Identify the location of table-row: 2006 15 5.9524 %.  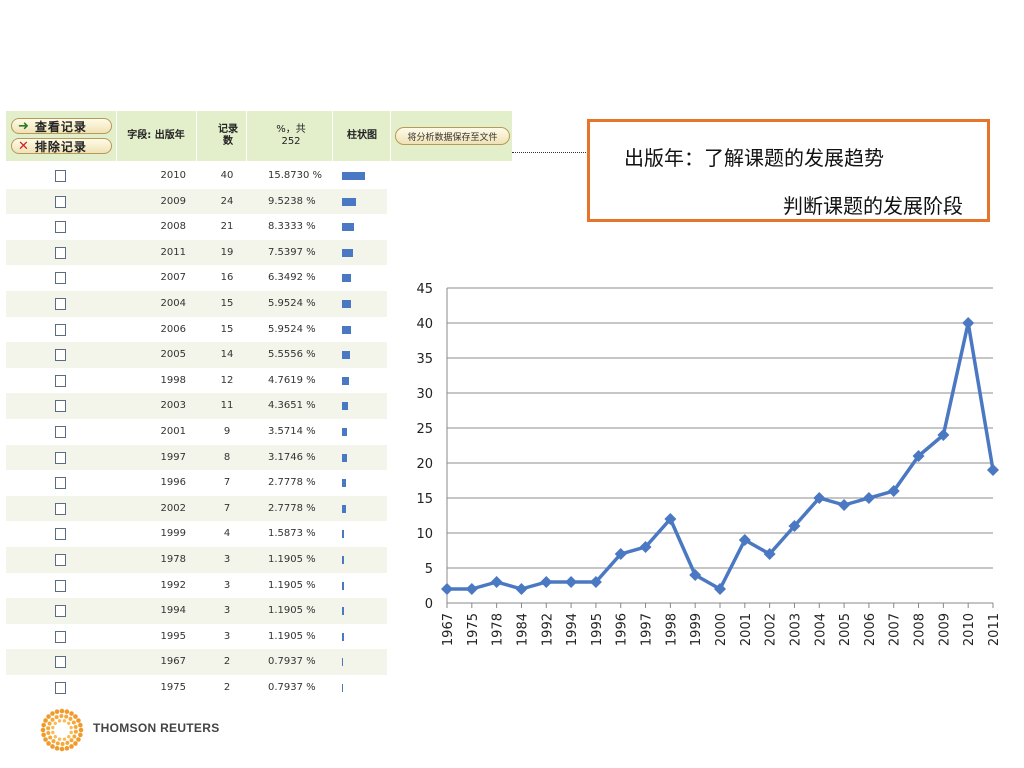
(196, 330).